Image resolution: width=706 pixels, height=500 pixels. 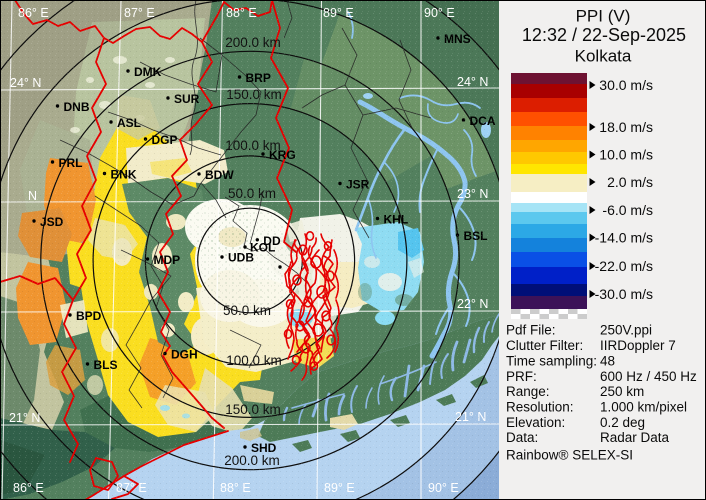 What do you see at coordinates (544, 345) in the screenshot?
I see `svg-text: Clutter Filter:` at bounding box center [544, 345].